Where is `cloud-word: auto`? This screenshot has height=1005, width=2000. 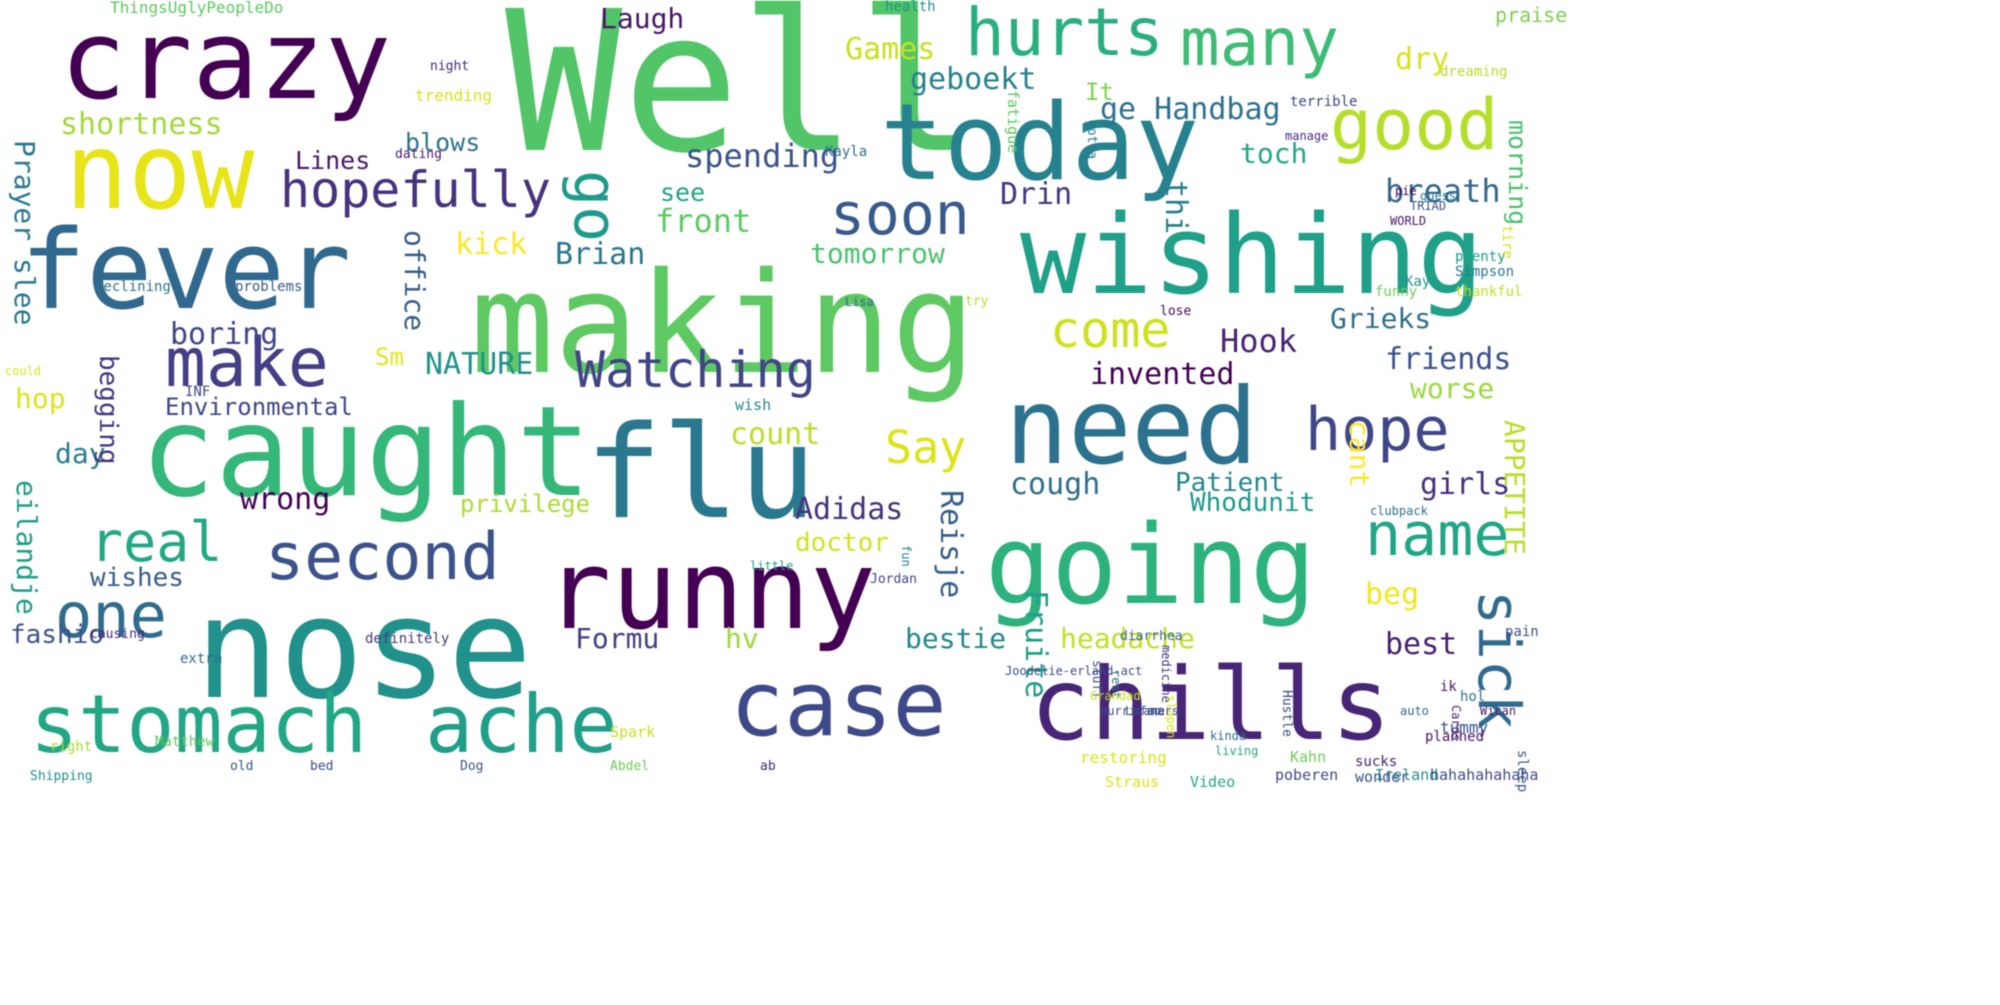 cloud-word: auto is located at coordinates (1414, 711).